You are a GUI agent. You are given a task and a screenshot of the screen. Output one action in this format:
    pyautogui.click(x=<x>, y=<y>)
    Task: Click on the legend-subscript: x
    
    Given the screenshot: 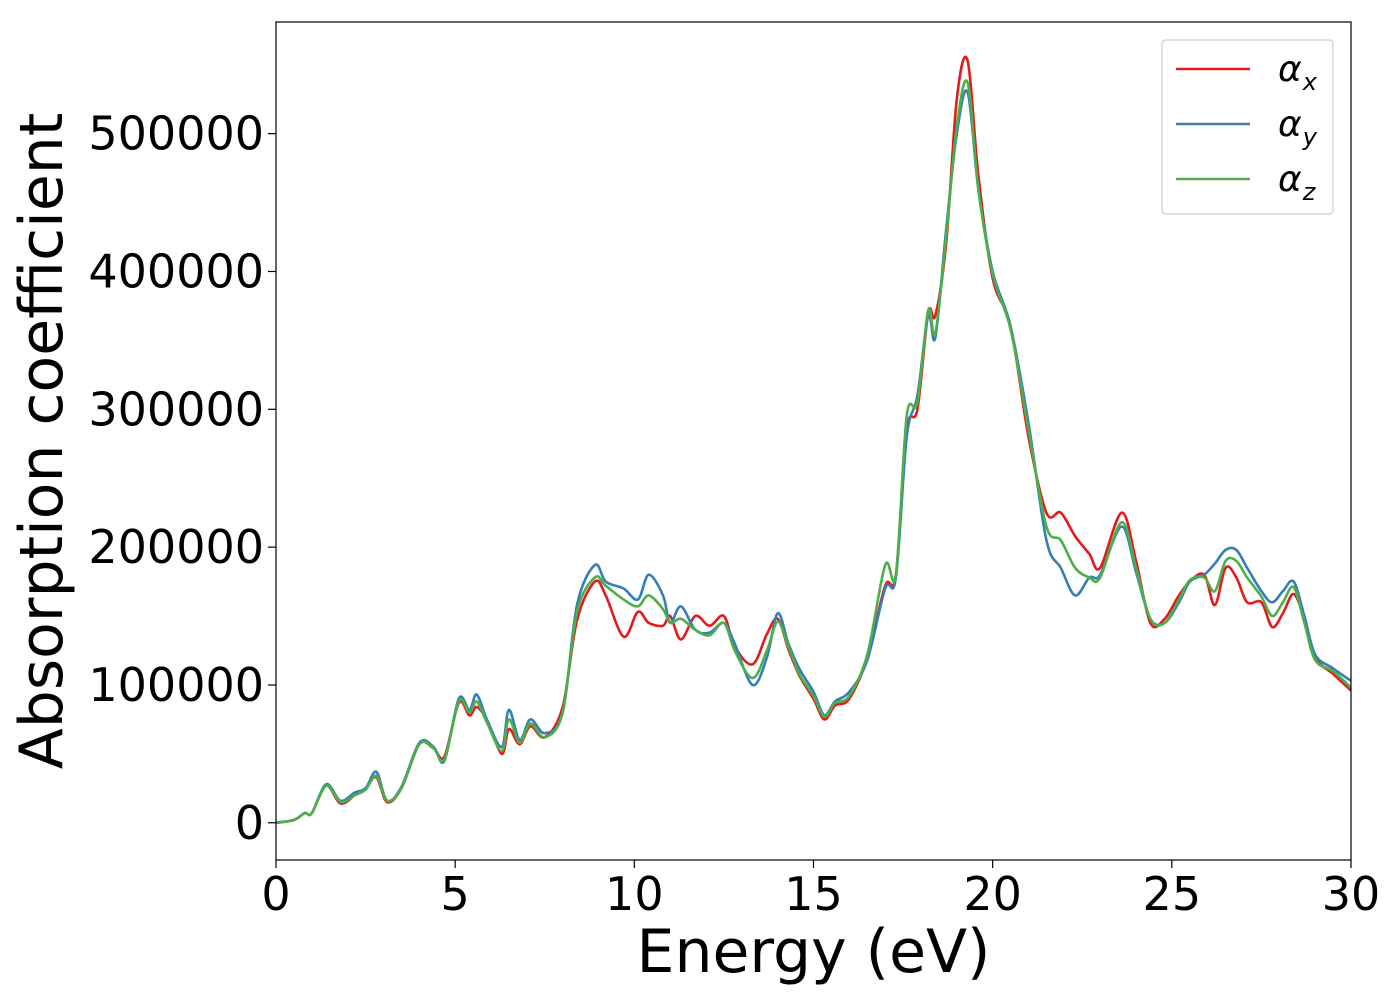 What is the action you would take?
    pyautogui.click(x=1310, y=82)
    